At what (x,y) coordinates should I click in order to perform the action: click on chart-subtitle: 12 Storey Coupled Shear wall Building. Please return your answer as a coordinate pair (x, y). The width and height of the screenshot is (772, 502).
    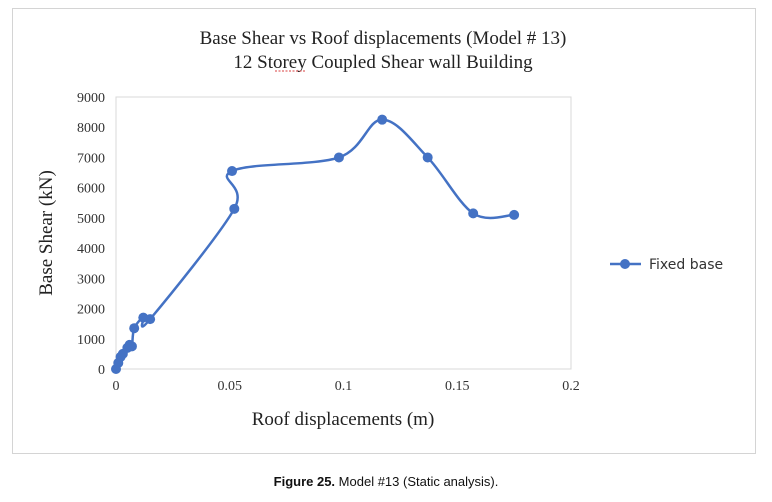
    Looking at the image, I should click on (383, 62).